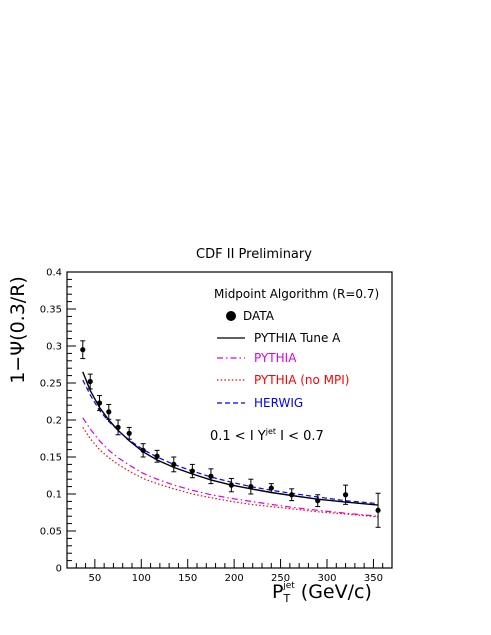 The height and width of the screenshot is (635, 491). What do you see at coordinates (54, 495) in the screenshot?
I see `y-tick-label: 0.1` at bounding box center [54, 495].